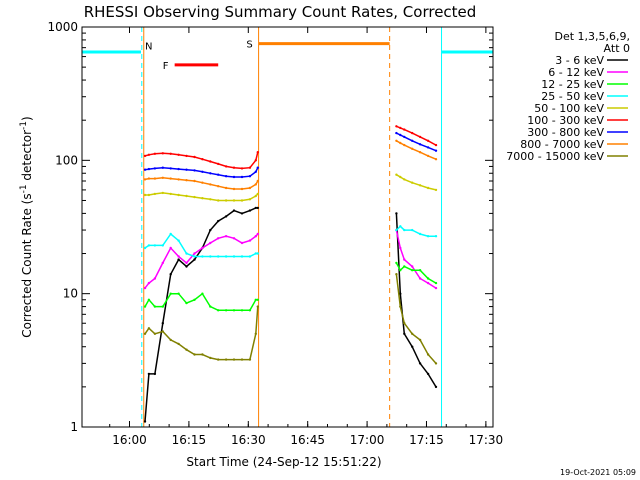 The image size is (640, 480). Describe the element at coordinates (249, 45) in the screenshot. I see `saa-label: S` at that location.